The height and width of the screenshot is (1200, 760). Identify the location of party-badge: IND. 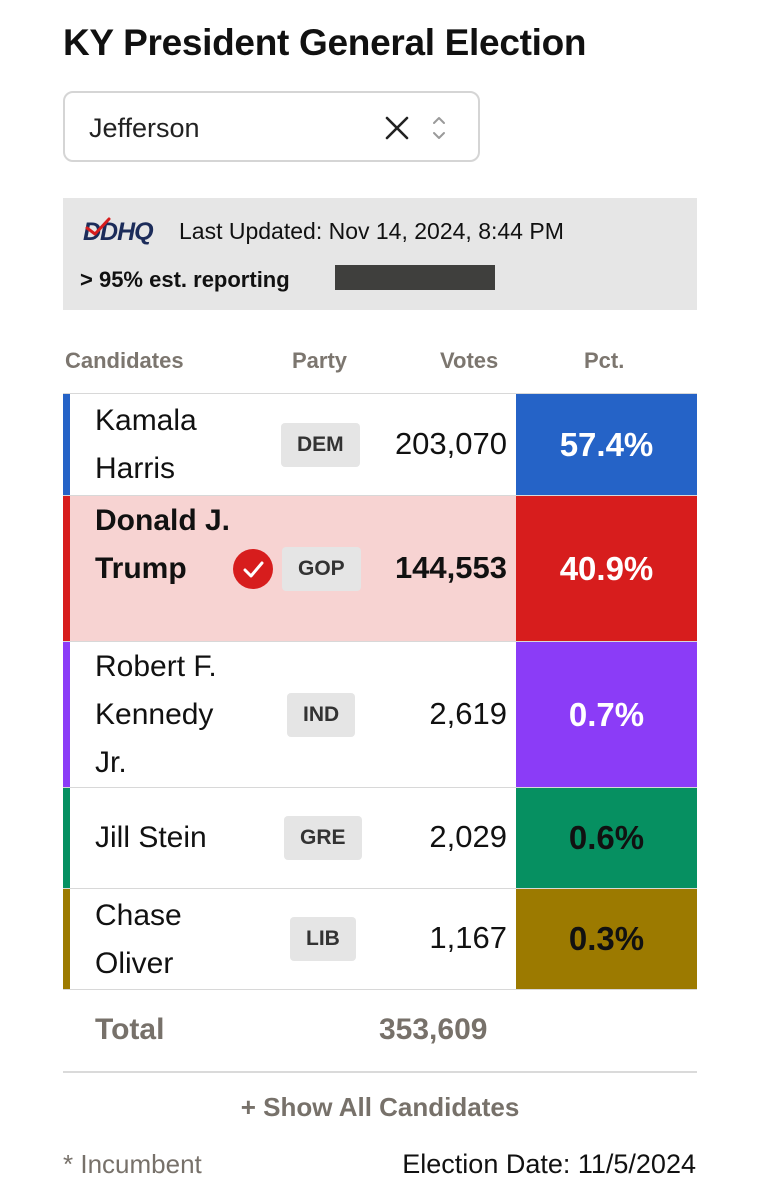
(321, 715).